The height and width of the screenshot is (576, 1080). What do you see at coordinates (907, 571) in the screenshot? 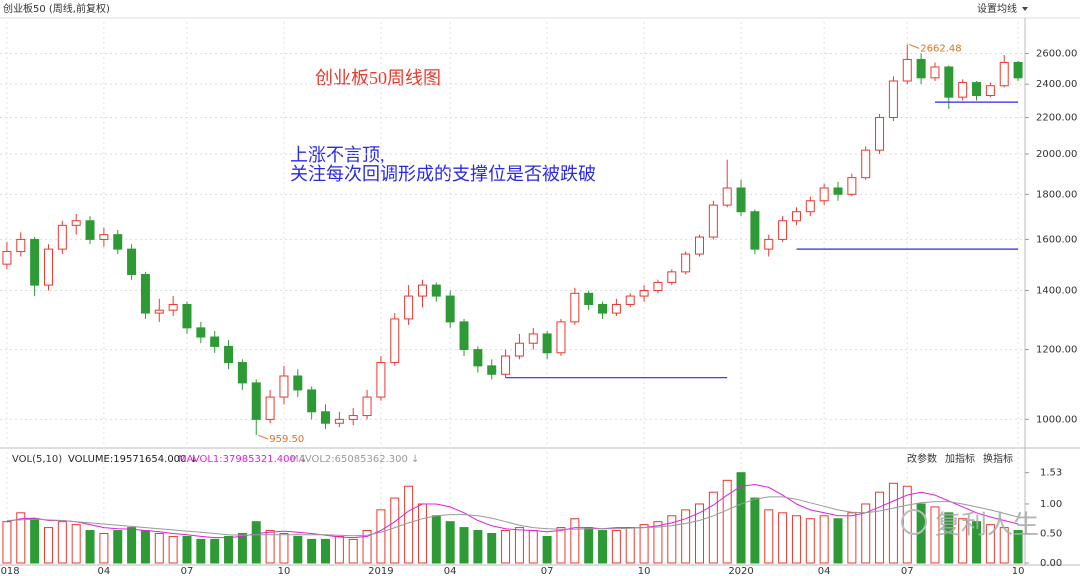
I see `x-tick-label: 07` at bounding box center [907, 571].